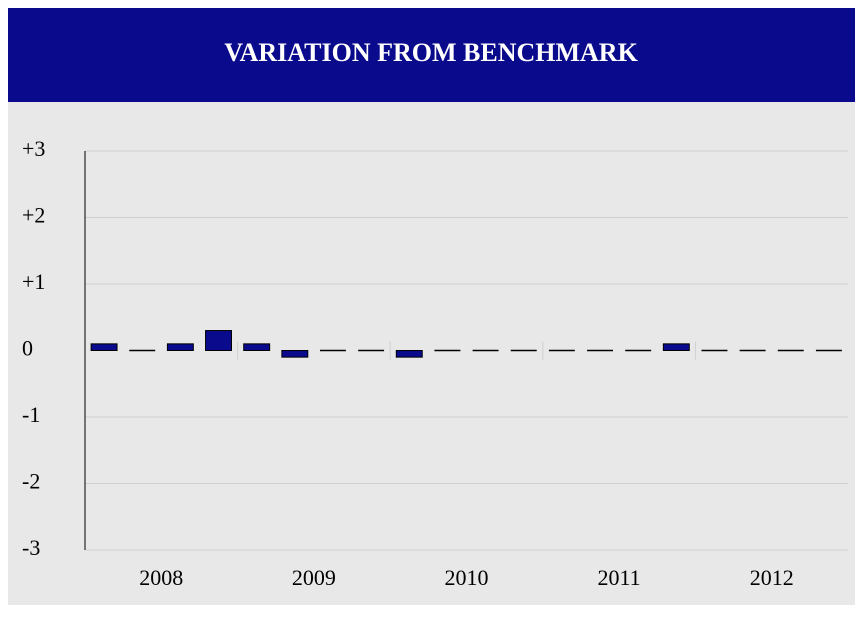  I want to click on title-bar, so click(431, 55).